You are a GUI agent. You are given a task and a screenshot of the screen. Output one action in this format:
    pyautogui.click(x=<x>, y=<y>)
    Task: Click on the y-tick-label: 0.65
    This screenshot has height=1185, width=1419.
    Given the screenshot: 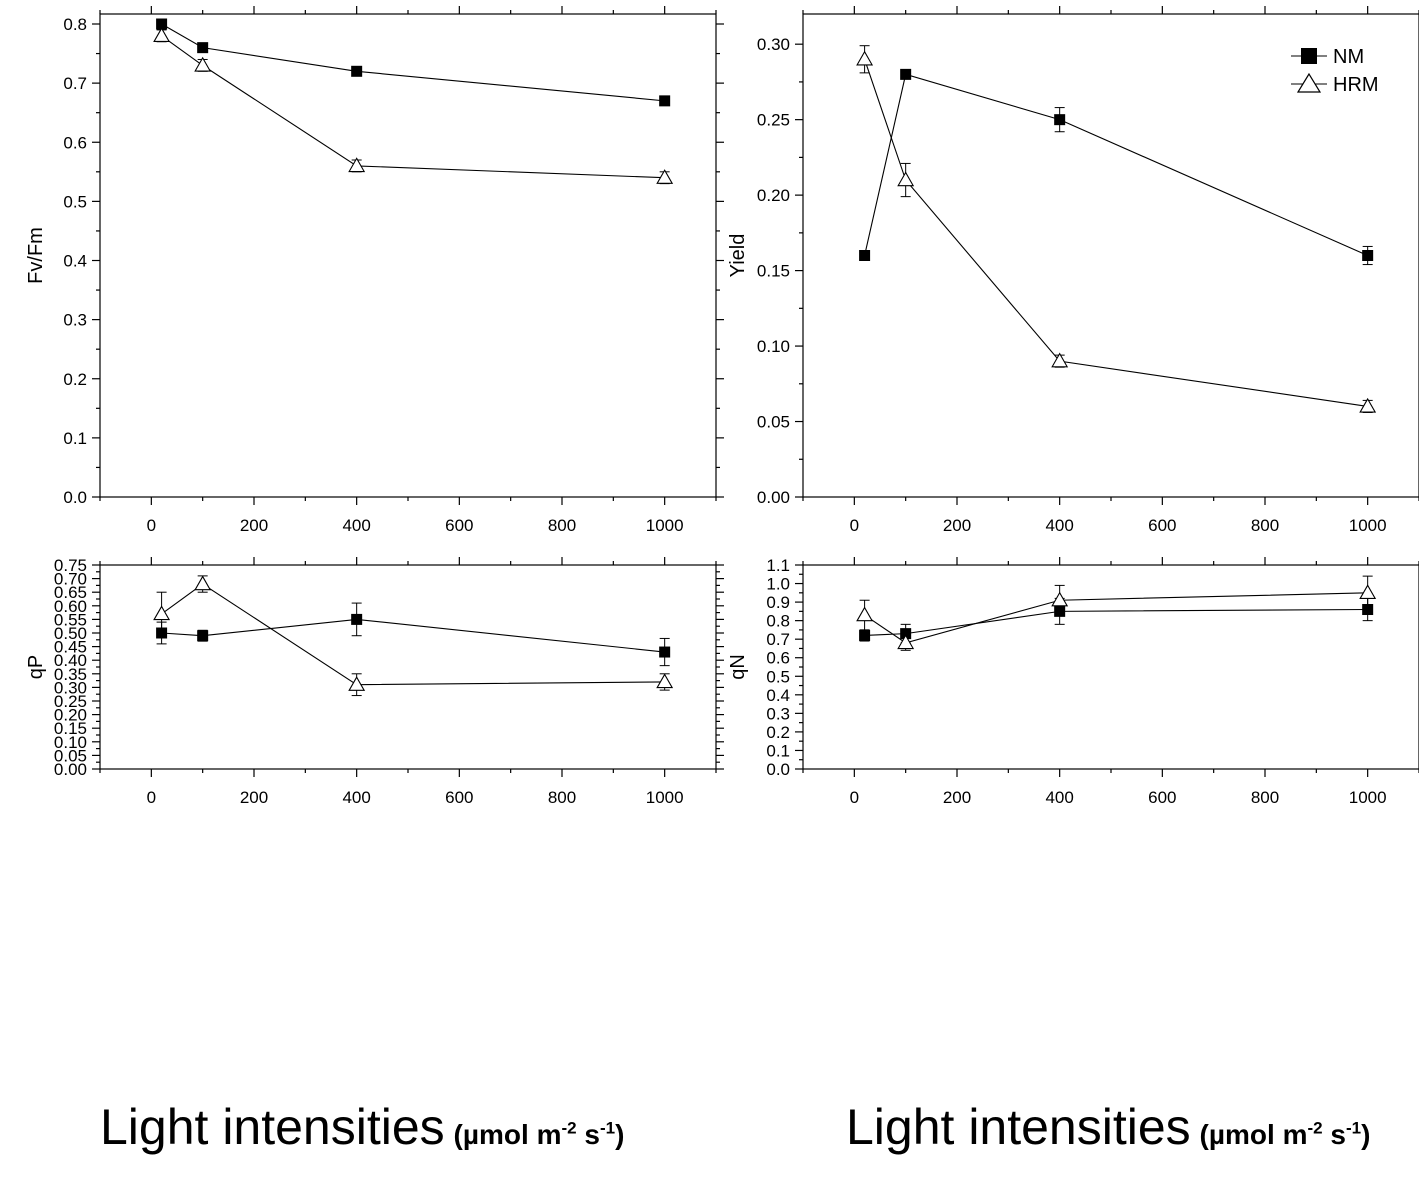 What is the action you would take?
    pyautogui.click(x=70, y=592)
    